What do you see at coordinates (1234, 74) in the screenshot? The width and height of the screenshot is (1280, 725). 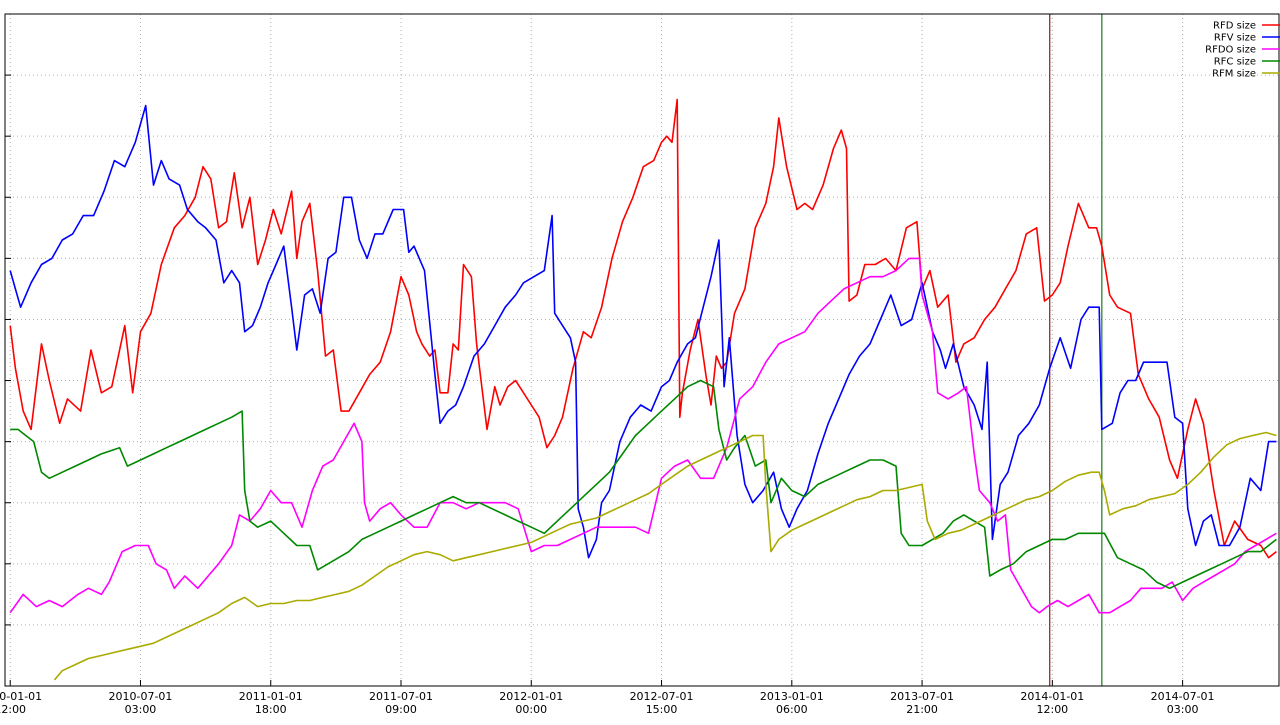 I see `legend-label-rfm-size: RFM size` at bounding box center [1234, 74].